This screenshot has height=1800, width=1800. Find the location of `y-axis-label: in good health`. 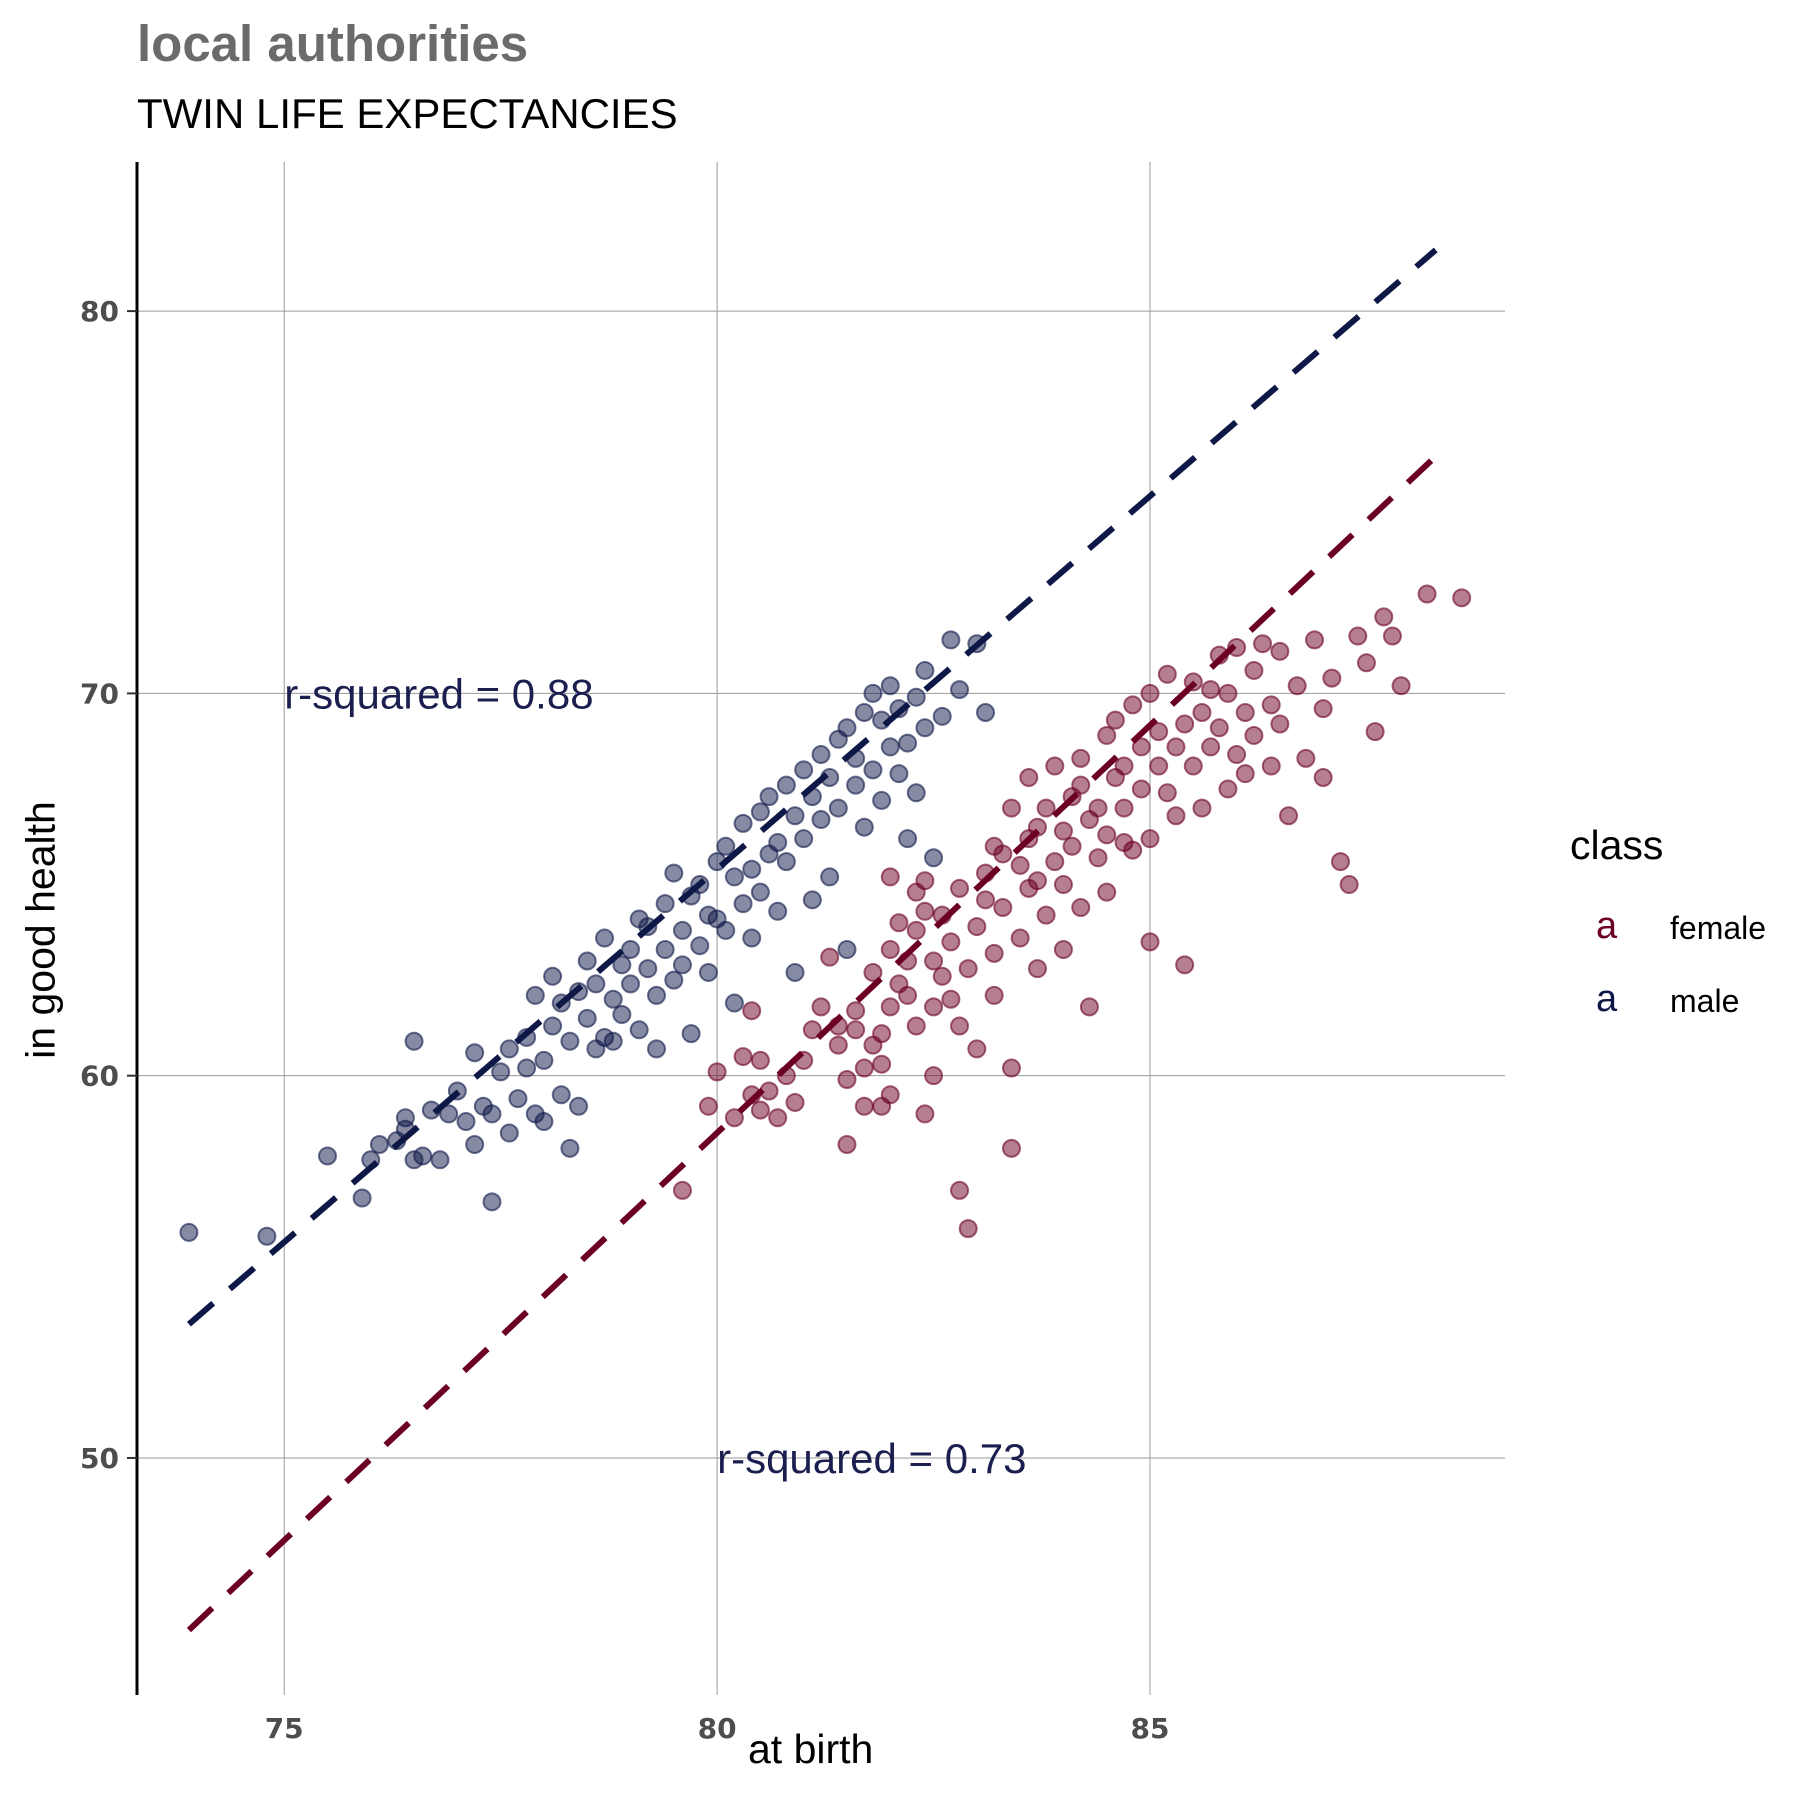

y-axis-label: in good health is located at coordinates (40, 930).